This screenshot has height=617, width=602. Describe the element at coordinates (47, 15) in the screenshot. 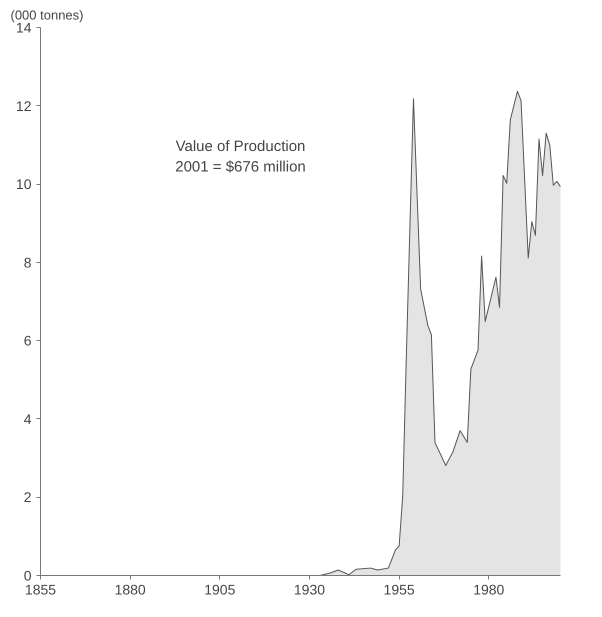

I see `y-axis-title: (000 tonnes)` at that location.